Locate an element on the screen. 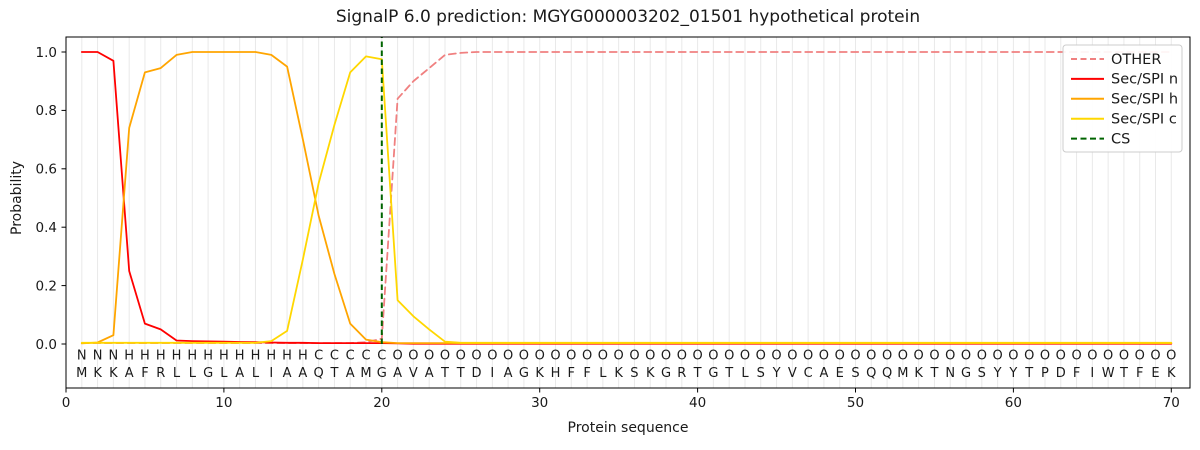 This screenshot has width=1200, height=450. x-tick-label: 10 is located at coordinates (223, 403).